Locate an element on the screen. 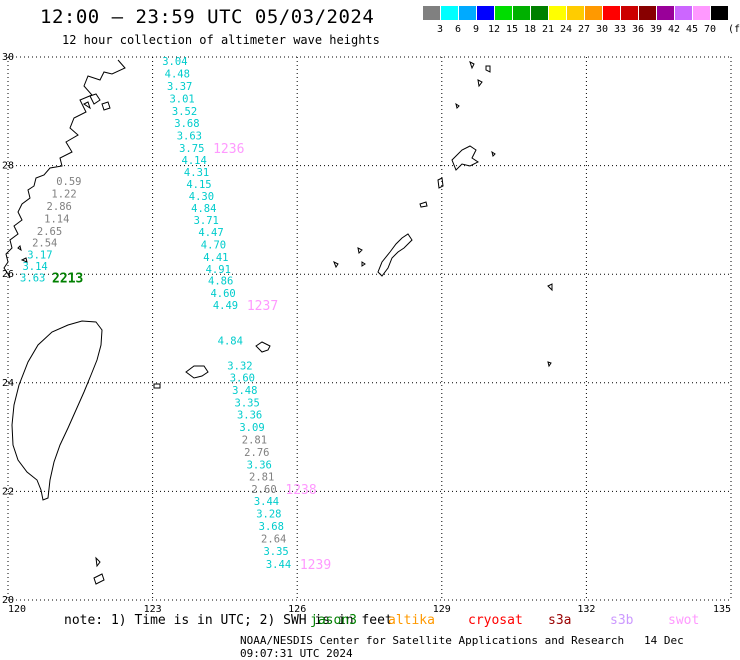  wave-height-label: 2.60 is located at coordinates (263, 490).